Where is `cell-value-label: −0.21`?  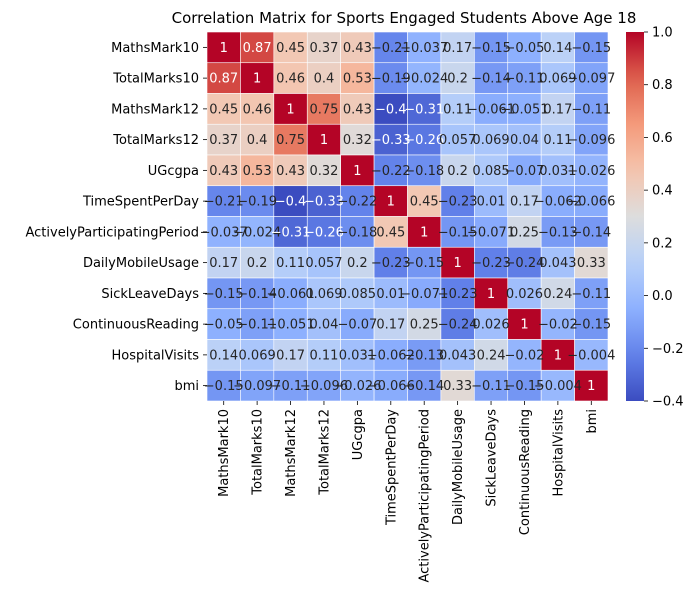
cell-value-label: −0.21 is located at coordinates (224, 202).